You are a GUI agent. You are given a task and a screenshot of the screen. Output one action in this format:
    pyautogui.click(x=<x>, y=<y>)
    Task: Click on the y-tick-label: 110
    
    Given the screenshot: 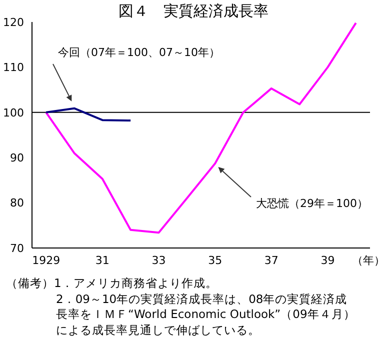 What is the action you would take?
    pyautogui.click(x=13, y=67)
    